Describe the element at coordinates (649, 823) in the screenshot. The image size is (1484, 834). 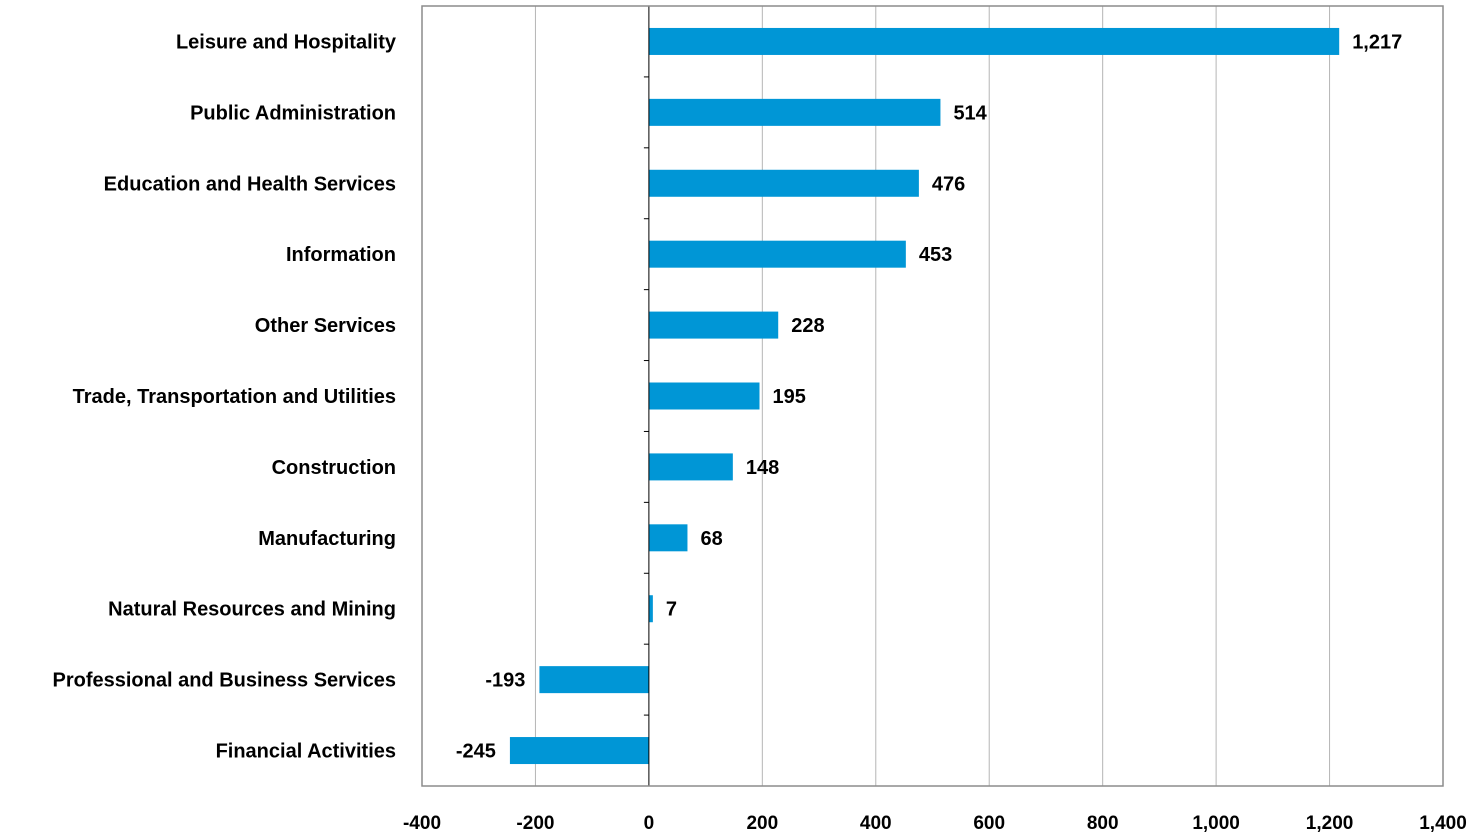
I see `x-tick-label: 0` at that location.